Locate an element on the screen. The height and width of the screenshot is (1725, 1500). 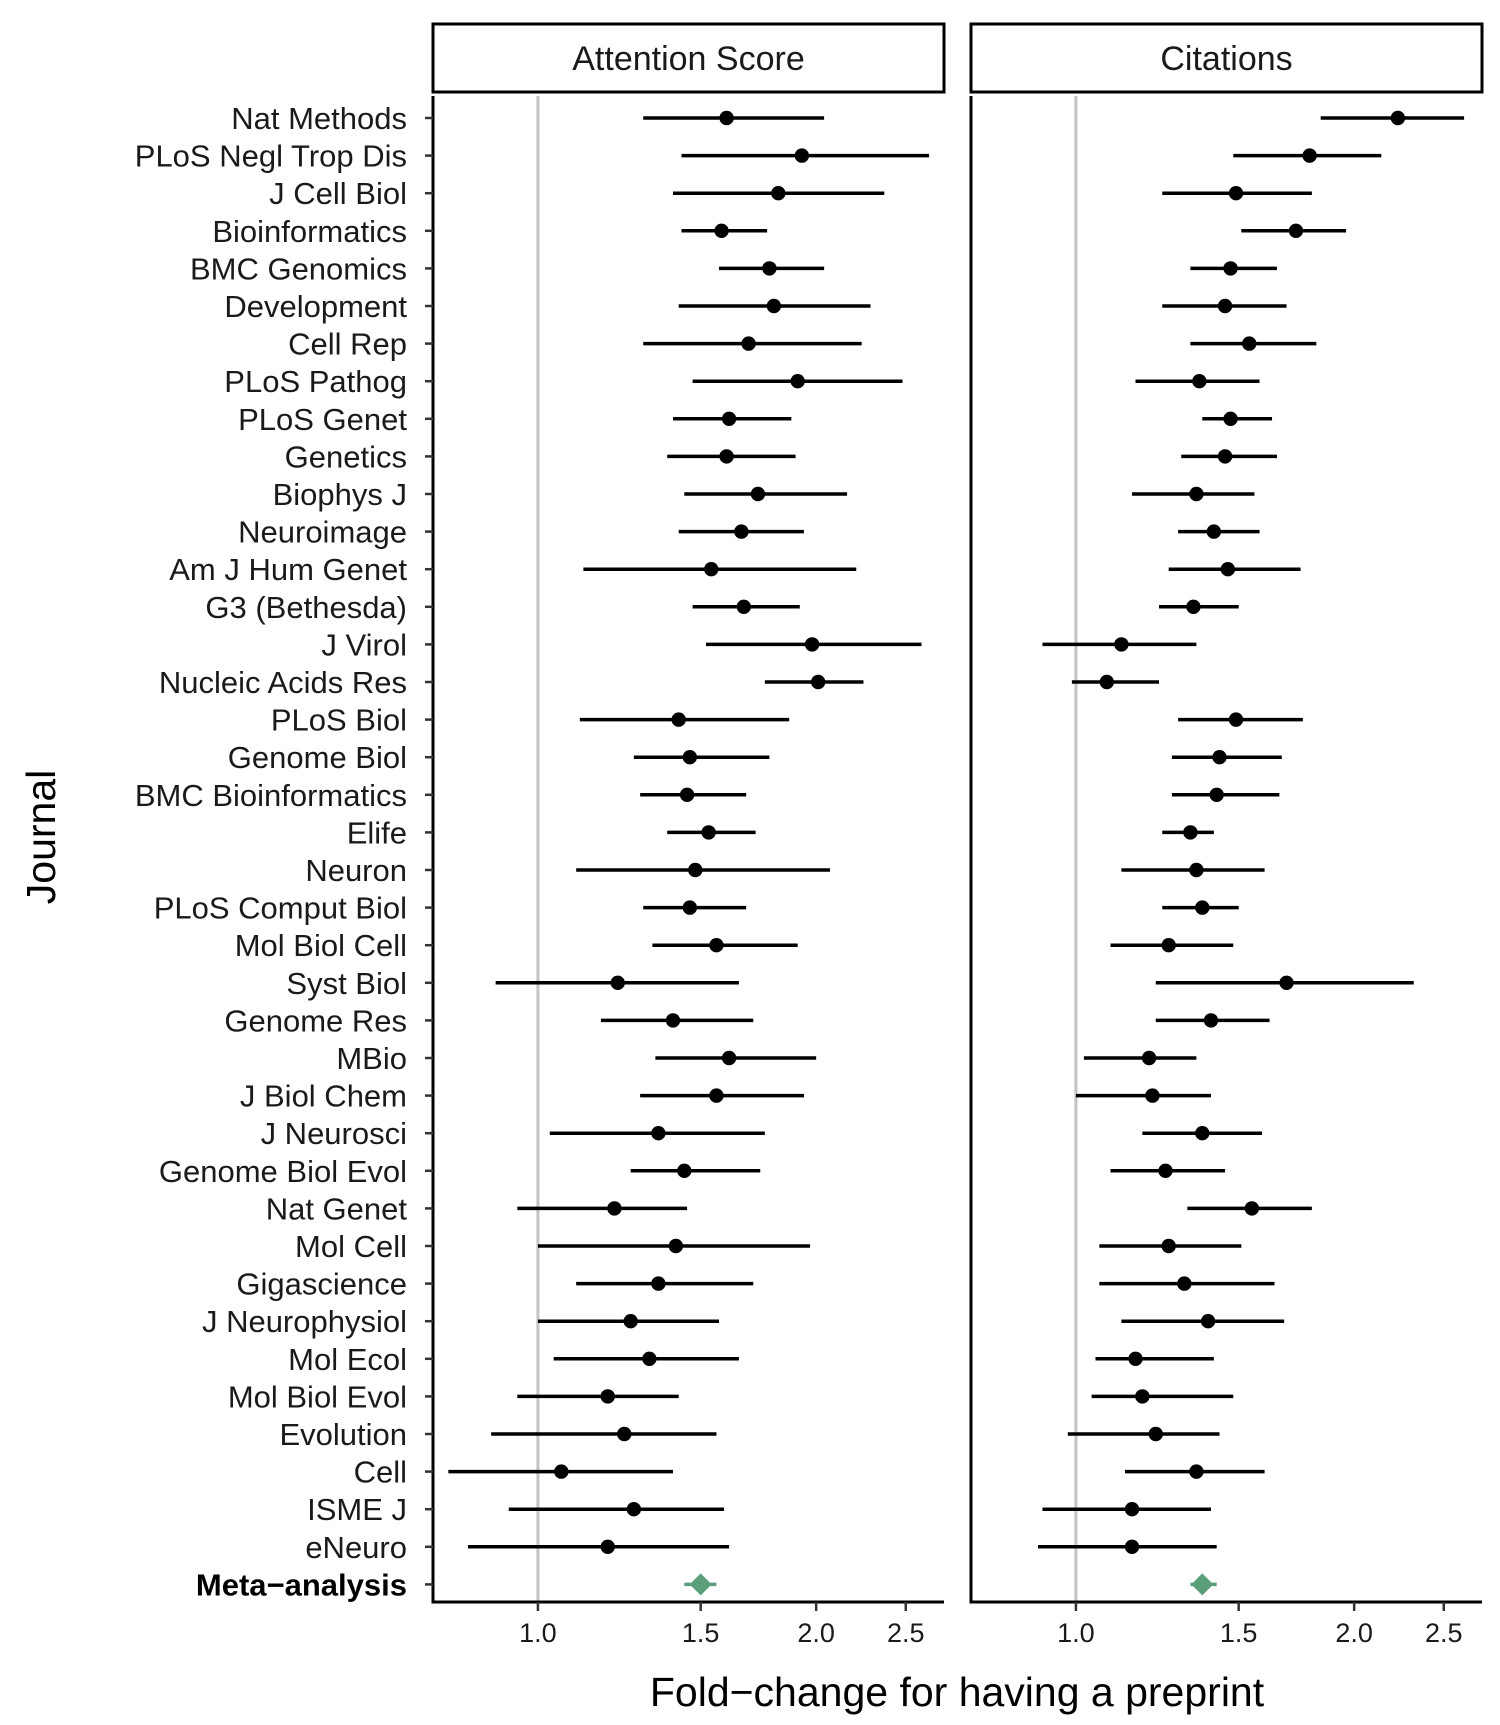
y-tick-label-eneuro: eNeuro is located at coordinates (356, 1547).